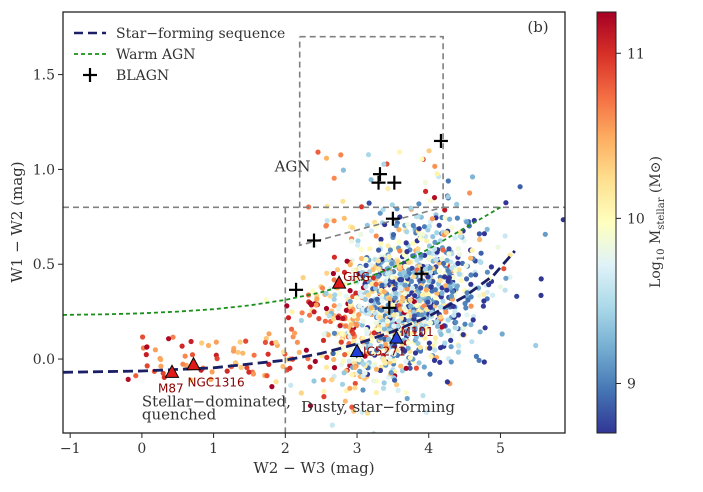  Describe the element at coordinates (216, 402) in the screenshot. I see `region-label: Stellar−dominated,` at that location.